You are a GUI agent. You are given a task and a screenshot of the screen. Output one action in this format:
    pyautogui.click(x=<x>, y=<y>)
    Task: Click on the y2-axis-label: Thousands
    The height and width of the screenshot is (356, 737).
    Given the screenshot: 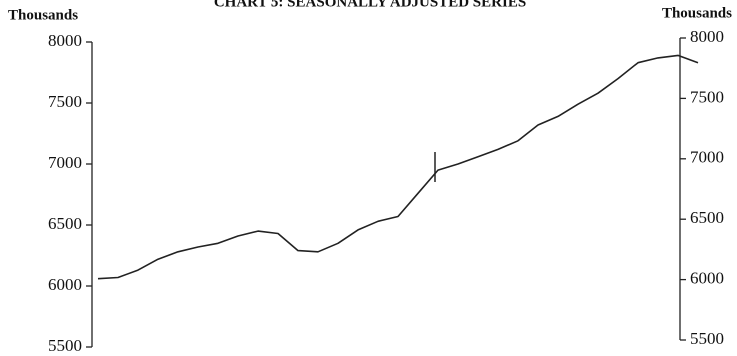 What is the action you would take?
    pyautogui.click(x=697, y=13)
    